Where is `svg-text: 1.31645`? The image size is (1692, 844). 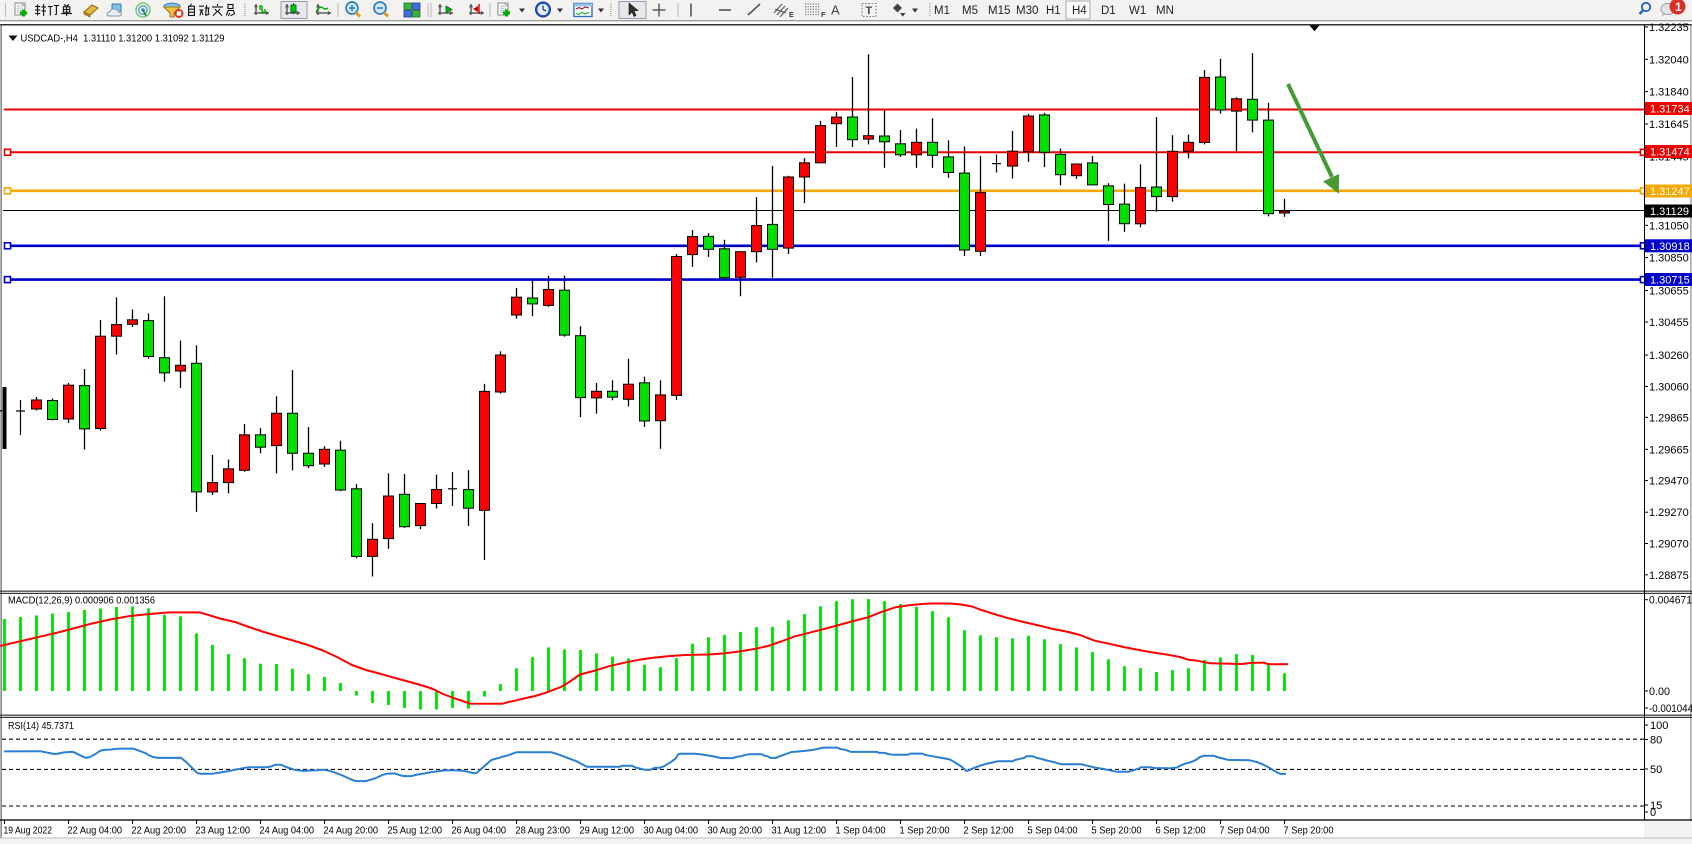
svg-text: 1.31645 is located at coordinates (1669, 125).